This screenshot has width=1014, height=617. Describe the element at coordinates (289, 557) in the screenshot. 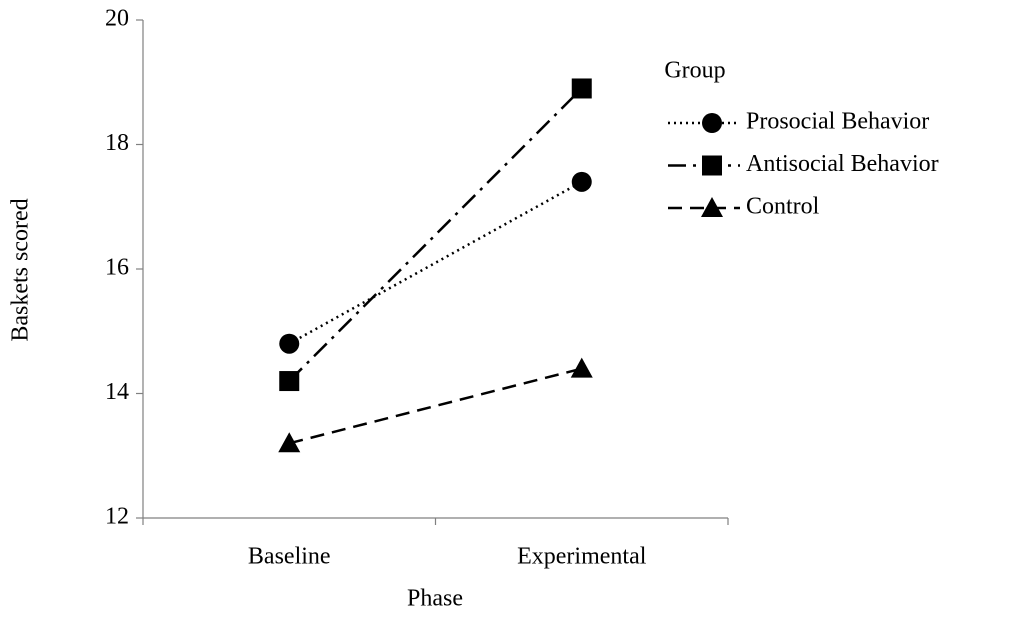

I see `x-tick-label: Baseline` at that location.